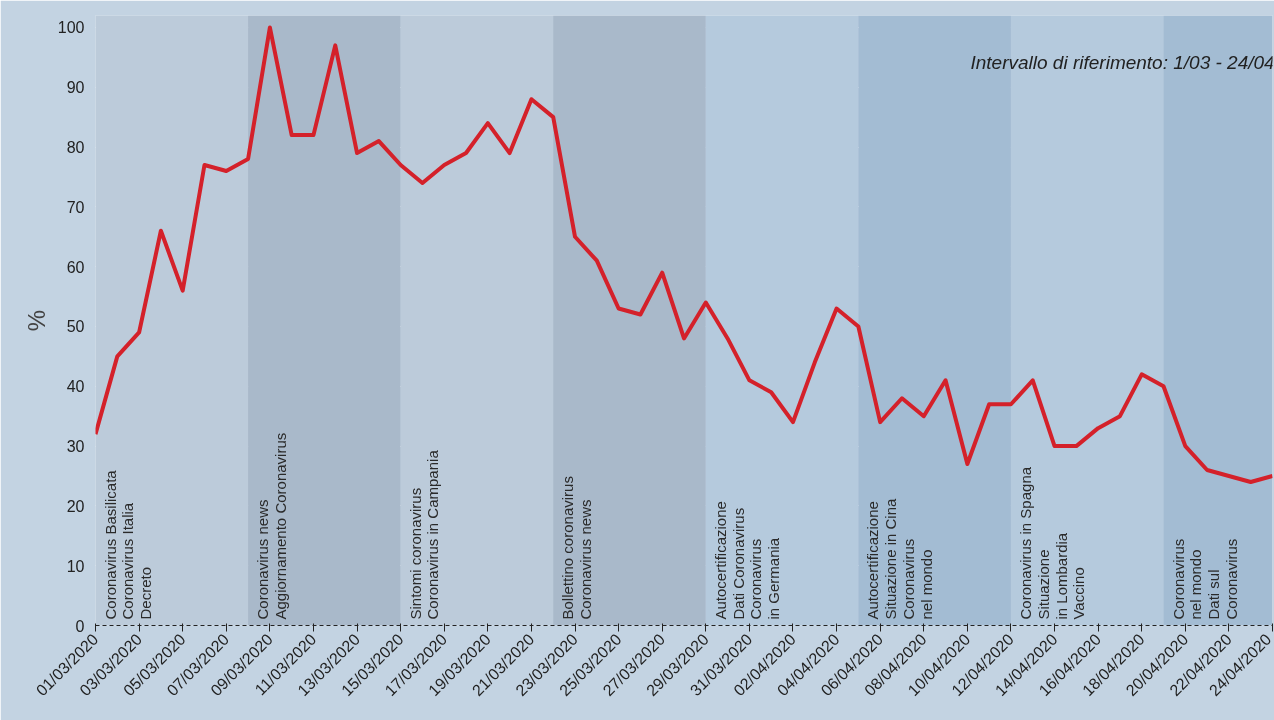 This screenshot has height=720, width=1274. What do you see at coordinates (577, 548) in the screenshot?
I see `band-label: Bollettino coronavirus Coronavirus news` at bounding box center [577, 548].